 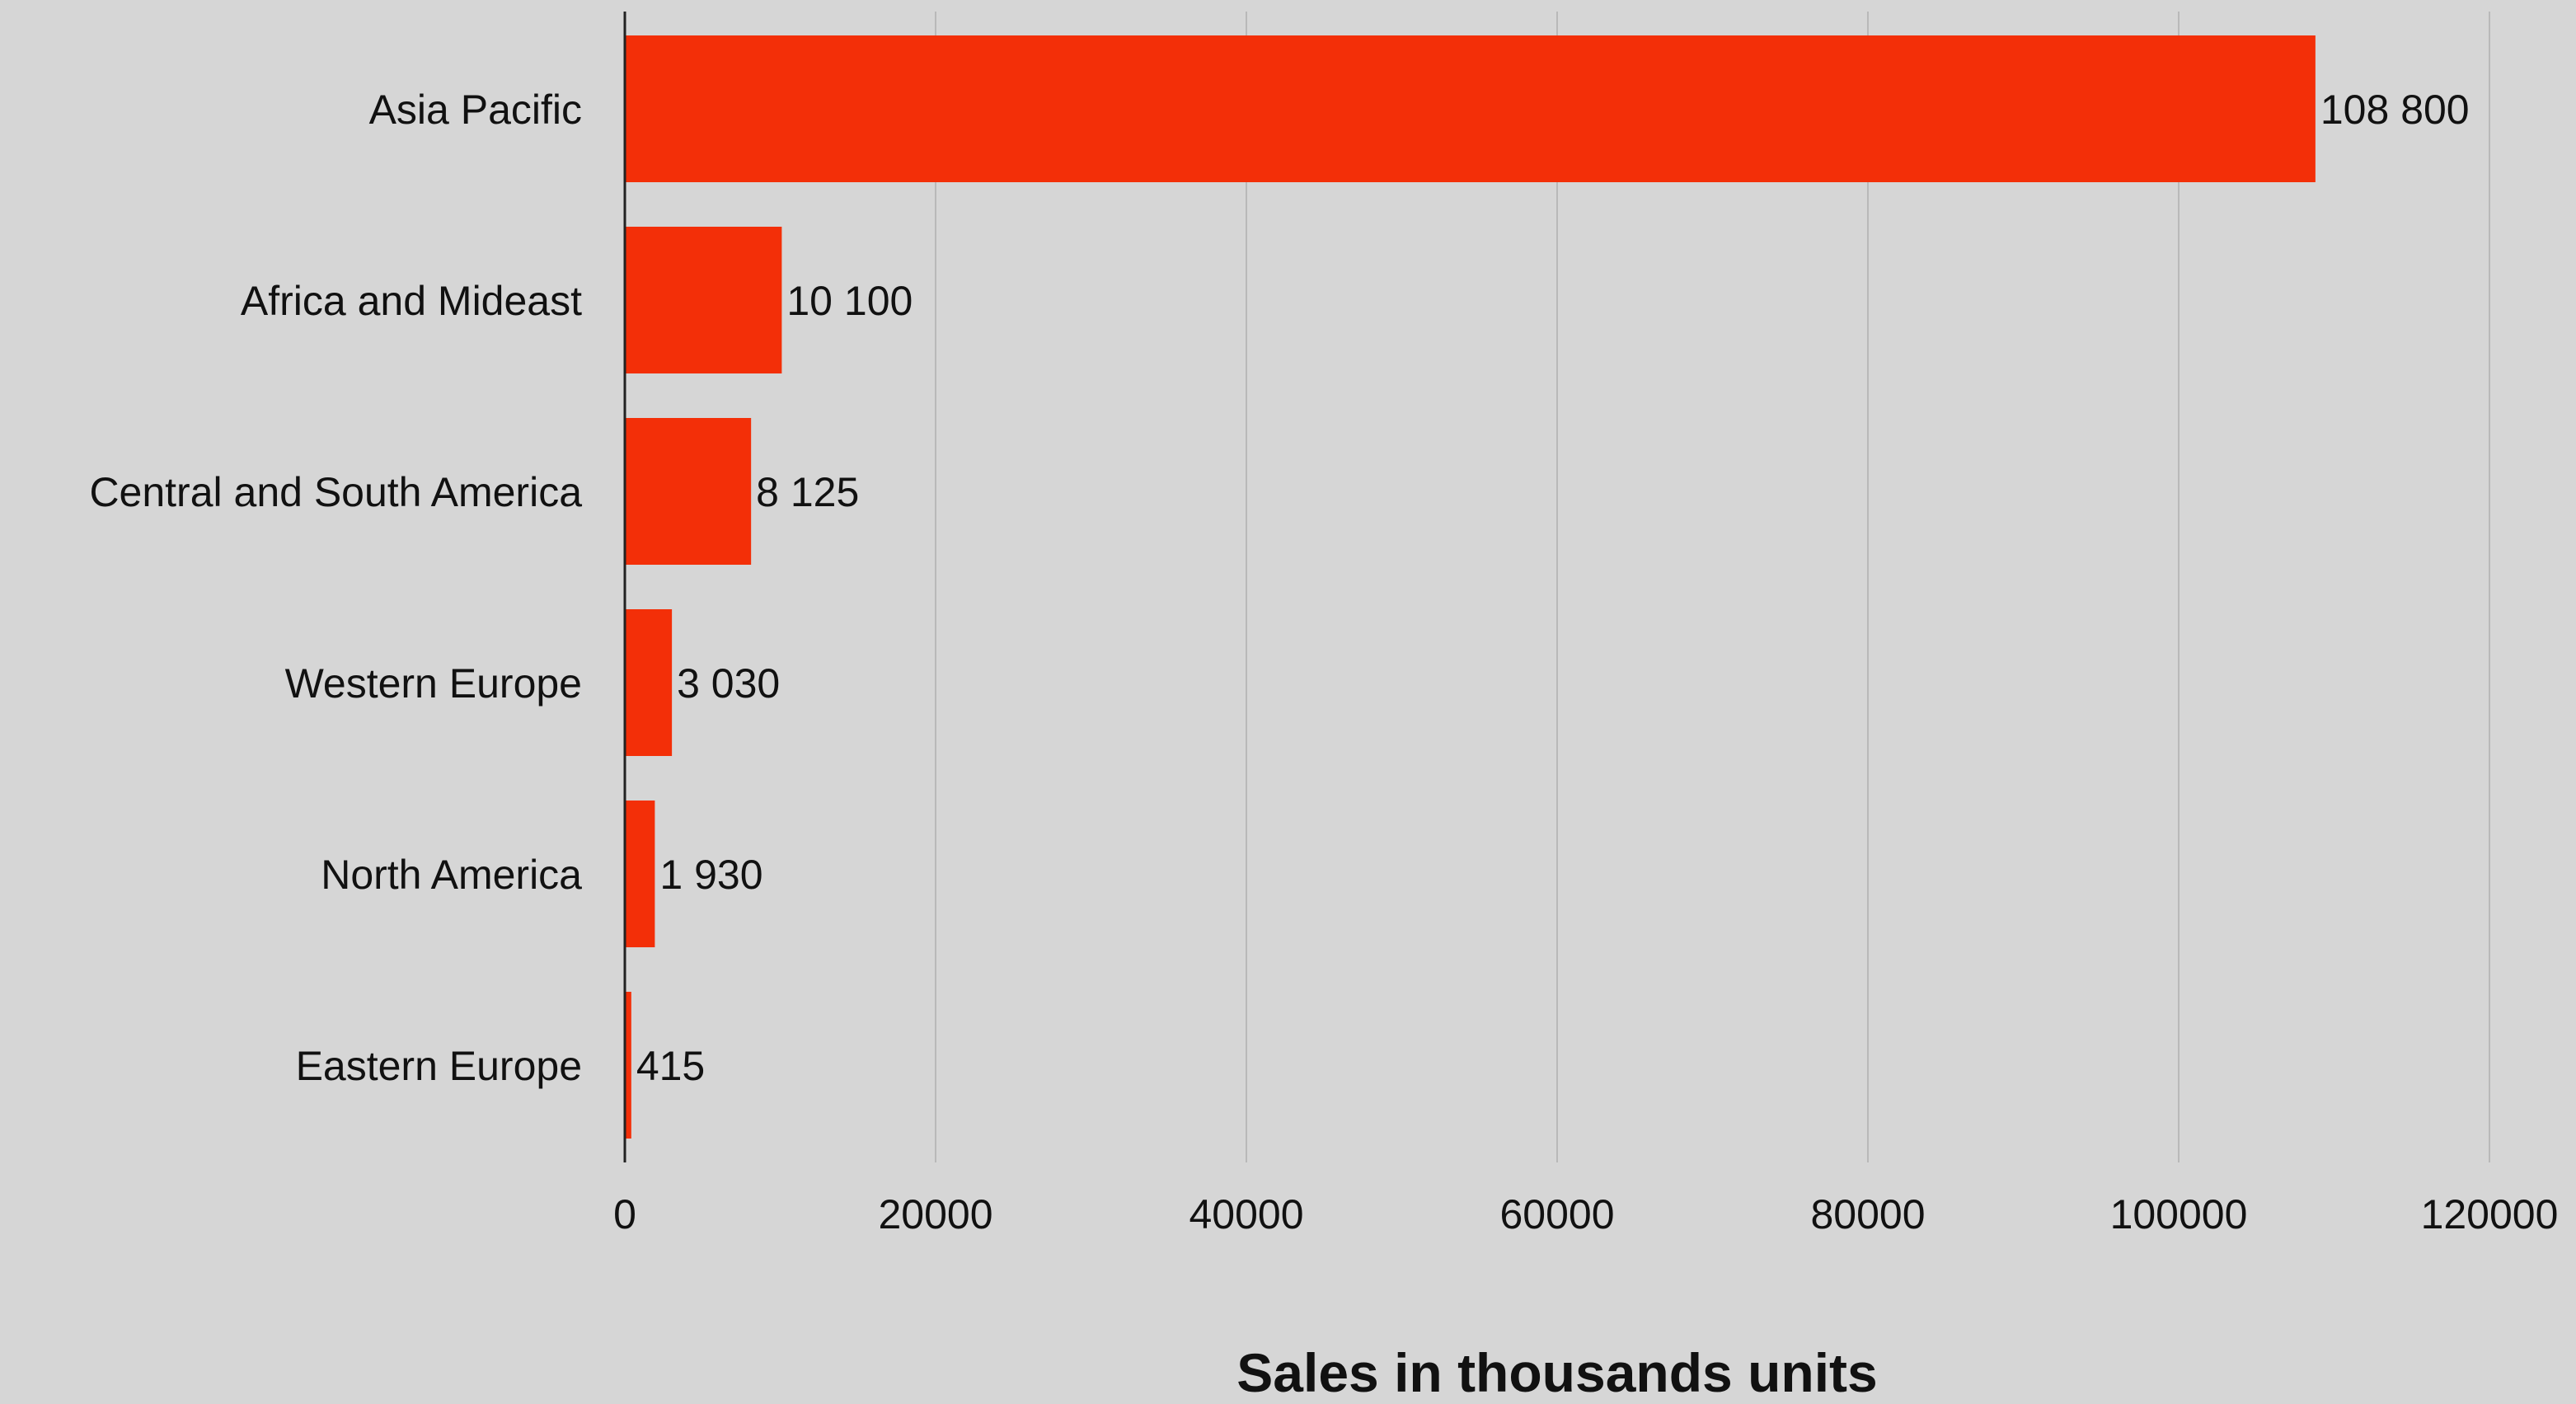 What do you see at coordinates (670, 1066) in the screenshot?
I see `bar-value-label: 415` at bounding box center [670, 1066].